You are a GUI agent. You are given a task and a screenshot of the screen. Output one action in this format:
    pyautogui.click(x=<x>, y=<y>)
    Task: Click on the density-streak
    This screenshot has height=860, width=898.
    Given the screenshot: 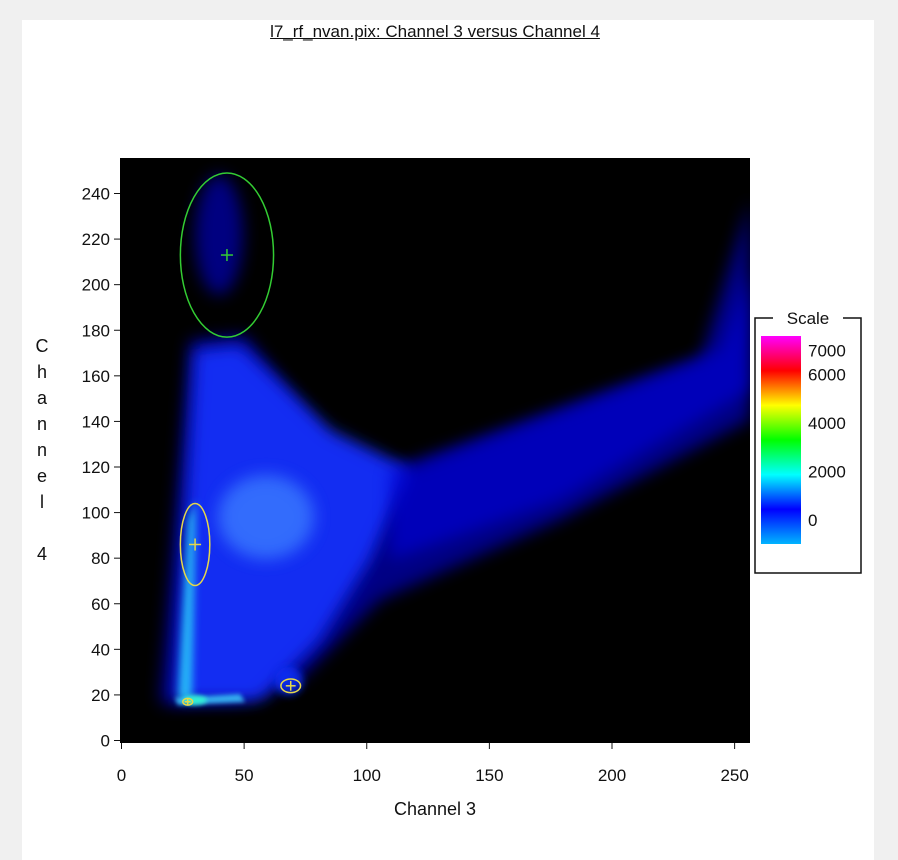 What is the action you would take?
    pyautogui.click(x=187, y=600)
    